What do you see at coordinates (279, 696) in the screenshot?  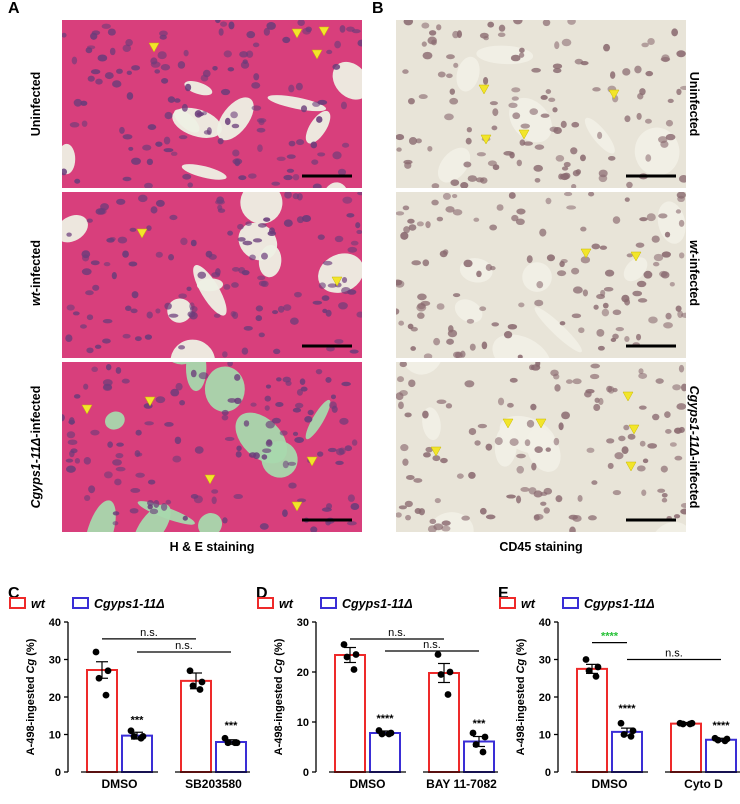 I see `y-axis-label: A-498-ingested Cg (%)` at bounding box center [279, 696].